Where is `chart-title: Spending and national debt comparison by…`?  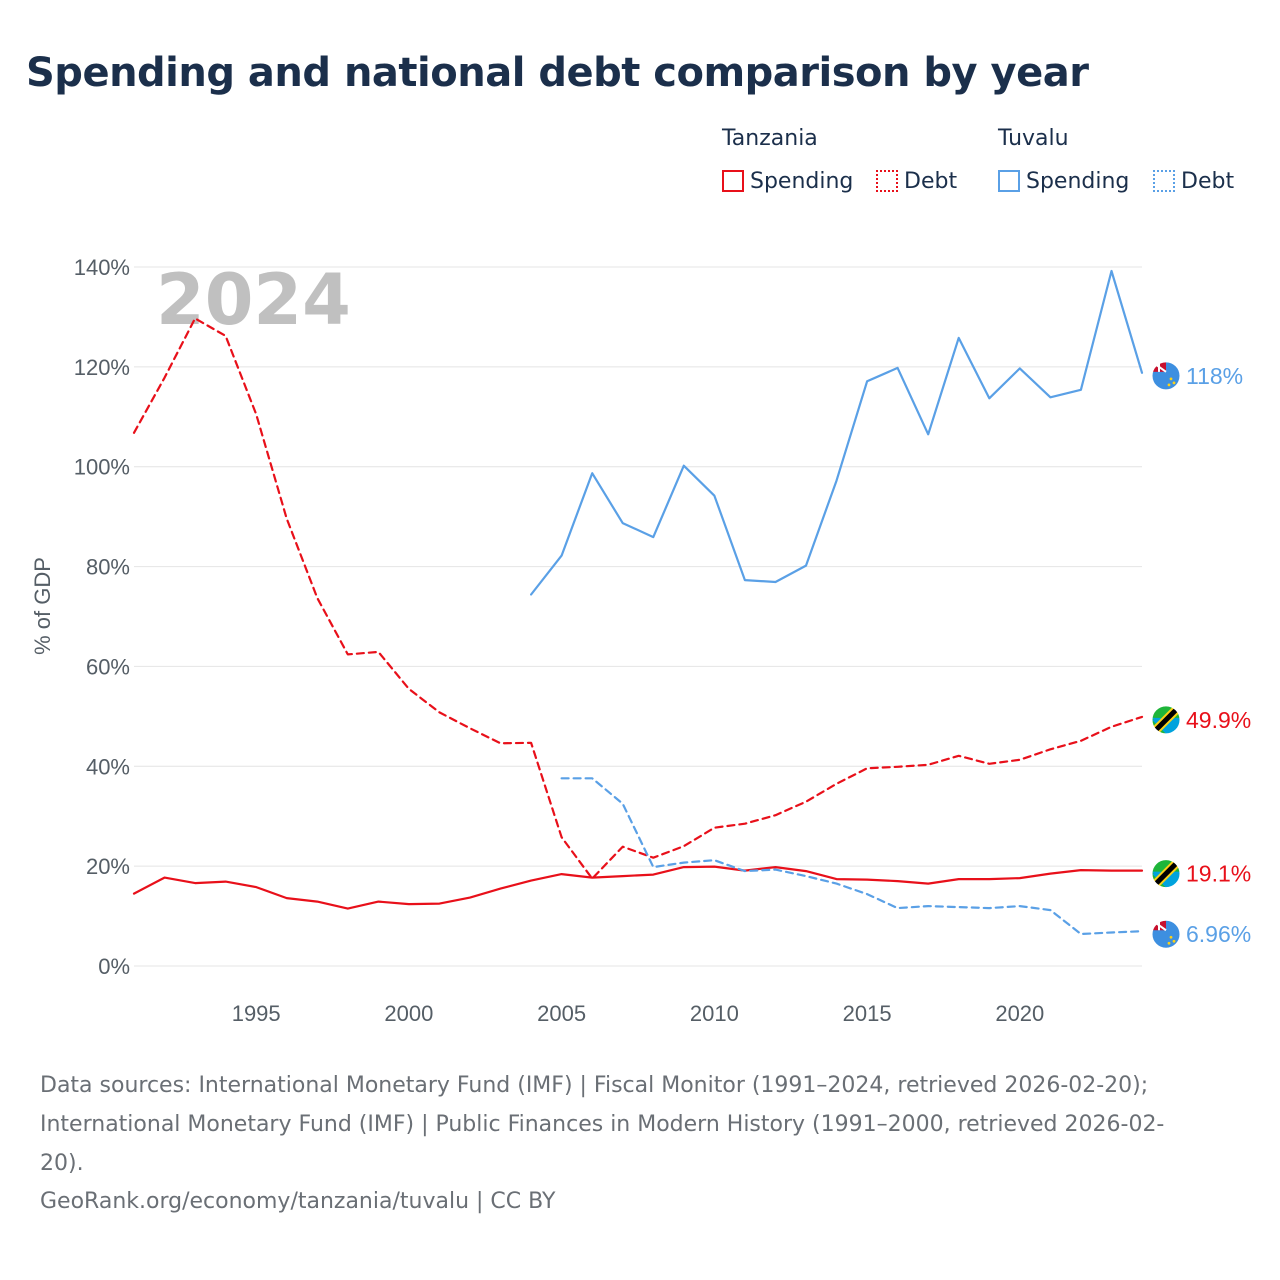
chart-title: Spending and national debt comparison by… is located at coordinates (557, 73).